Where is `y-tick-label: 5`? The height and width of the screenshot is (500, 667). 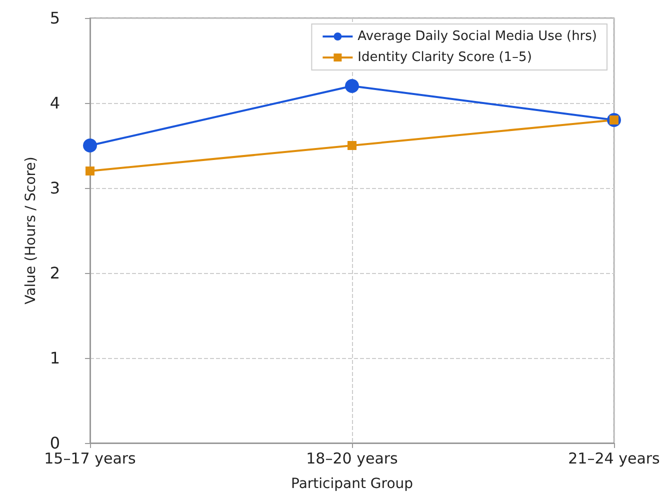 y-tick-label: 5 is located at coordinates (55, 18).